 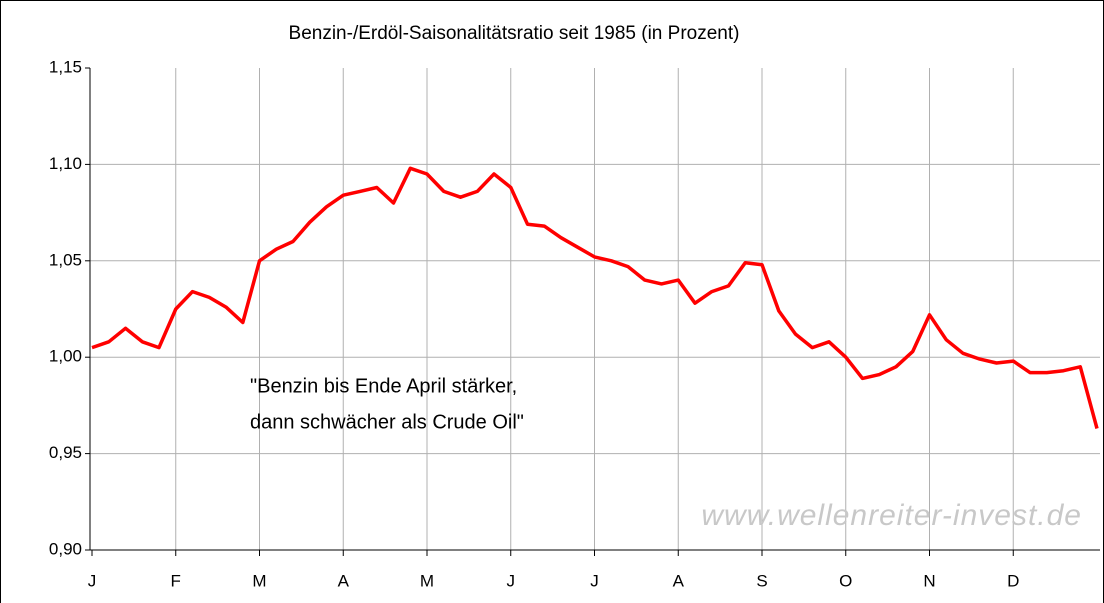 What do you see at coordinates (383, 386) in the screenshot?
I see `annotation: "Benzin bis Ende April stärker,` at bounding box center [383, 386].